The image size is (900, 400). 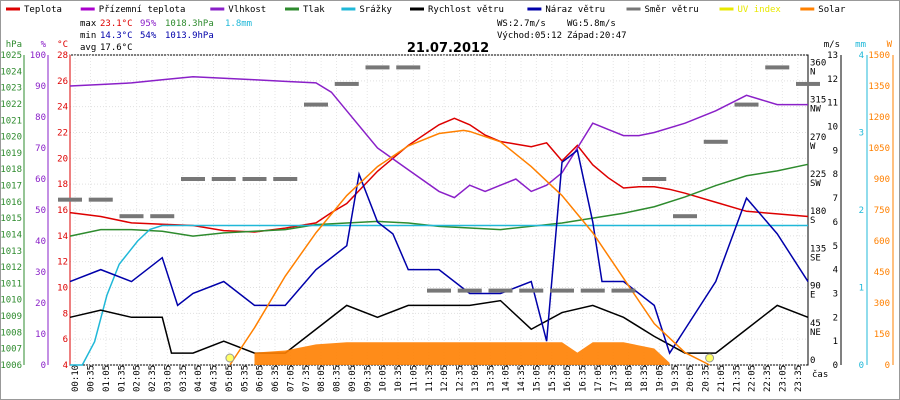 What do you see at coordinates (40, 211) in the screenshot?
I see `axis-tick-pct-5: 50` at bounding box center [40, 211].